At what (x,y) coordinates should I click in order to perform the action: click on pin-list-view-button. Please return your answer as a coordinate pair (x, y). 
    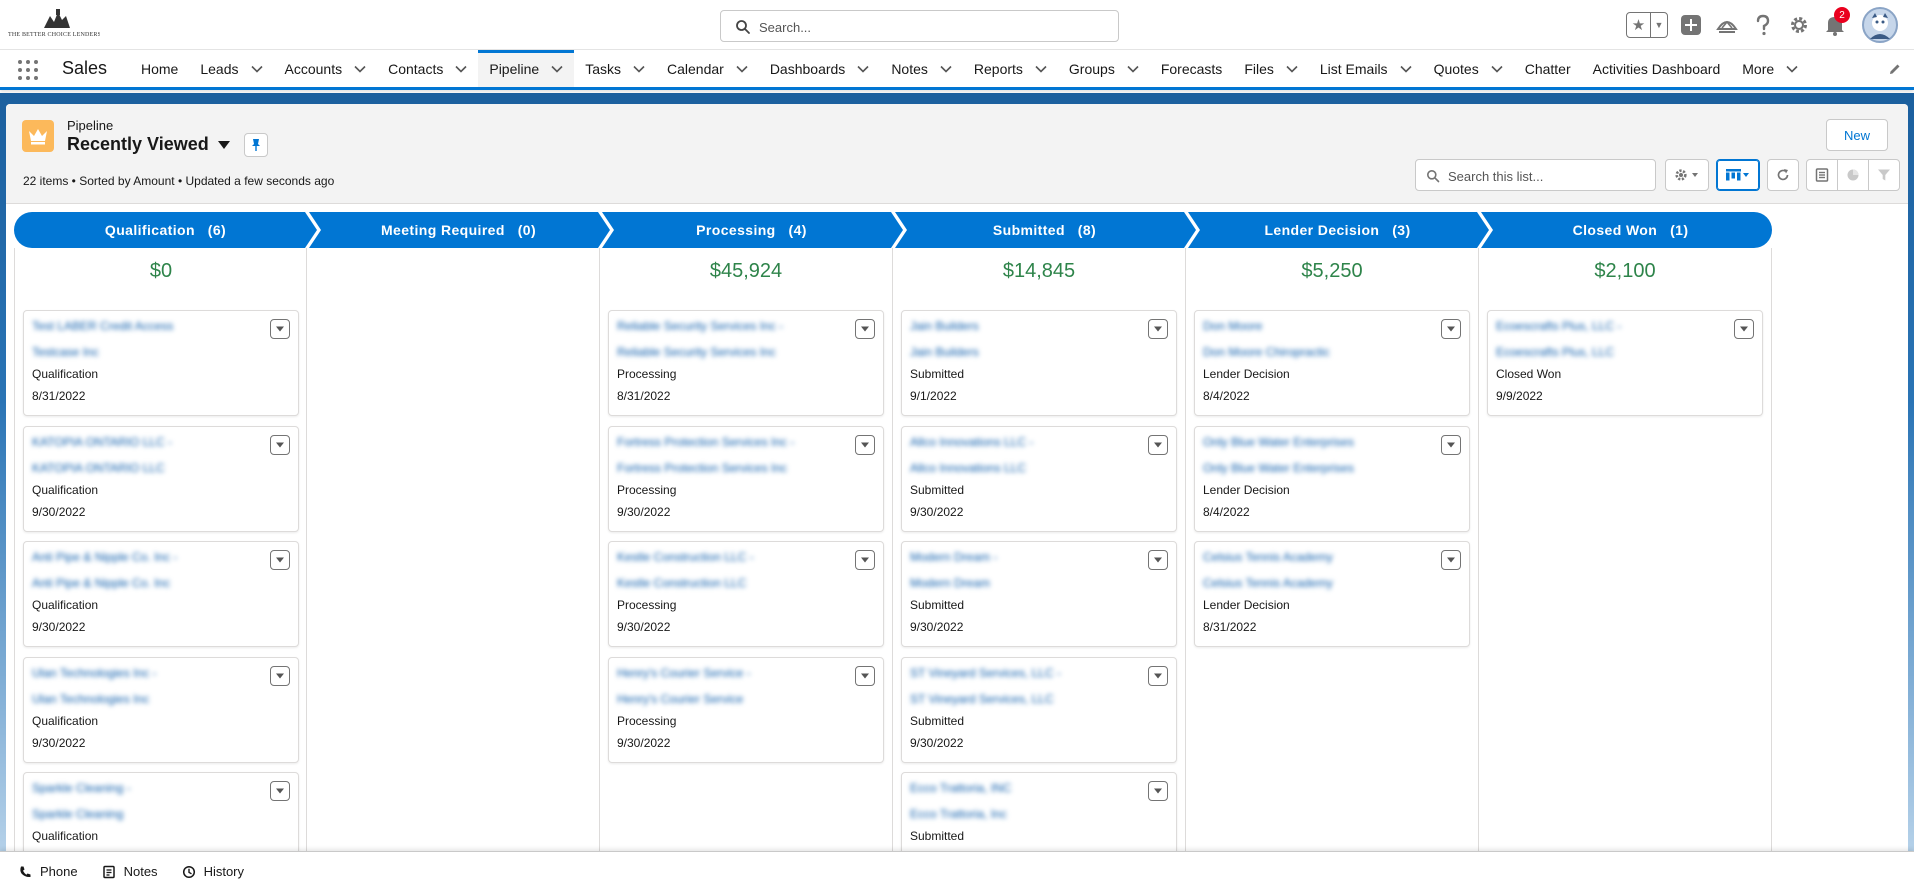
    Looking at the image, I should click on (256, 145).